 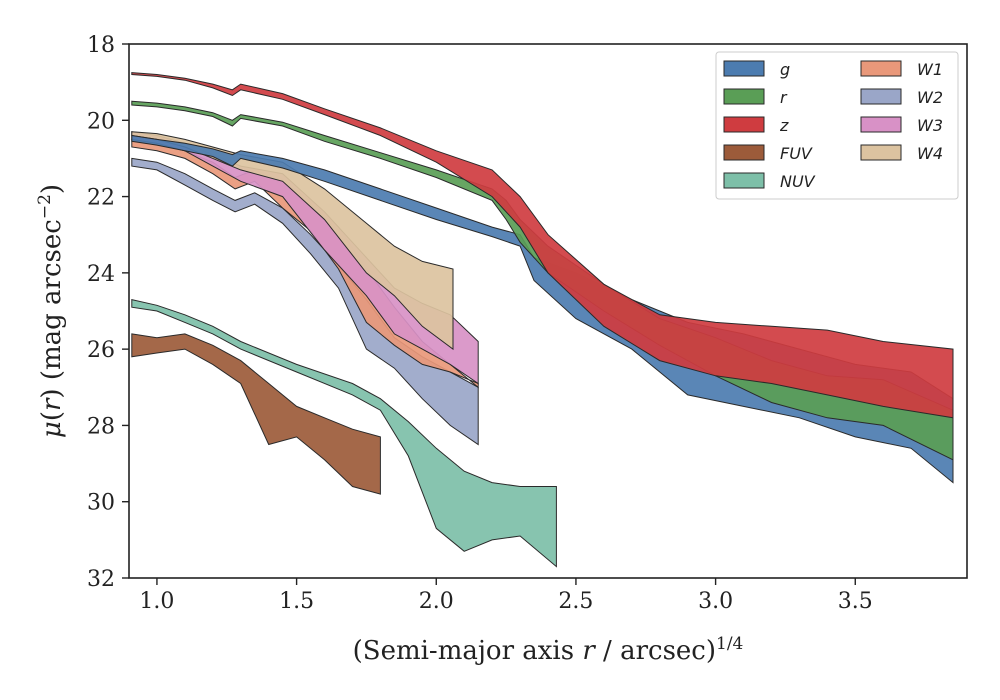 What do you see at coordinates (881, 96) in the screenshot?
I see `legend-swatch-w2` at bounding box center [881, 96].